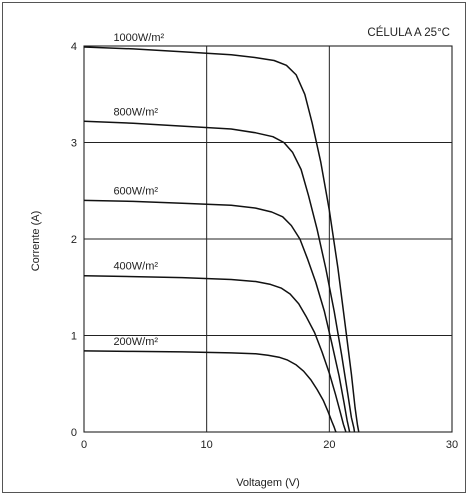 This screenshot has height=496, width=469. Describe the element at coordinates (74, 240) in the screenshot. I see `y-tick-label: 2` at that location.